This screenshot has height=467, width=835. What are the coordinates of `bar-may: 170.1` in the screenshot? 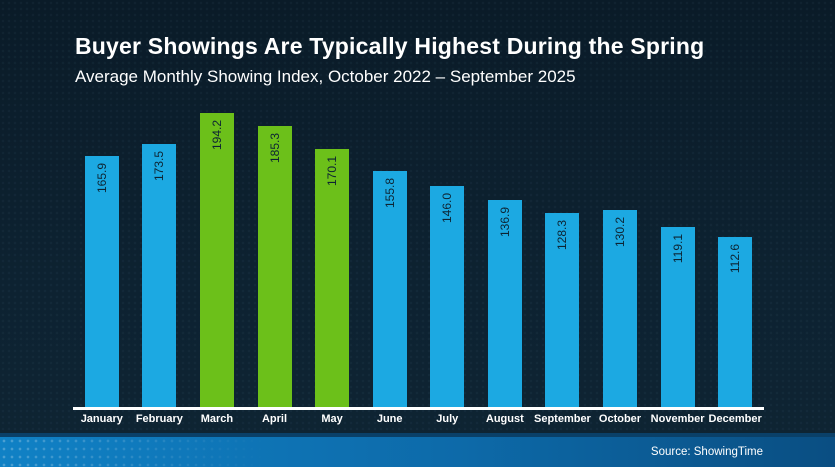 It's located at (332, 278).